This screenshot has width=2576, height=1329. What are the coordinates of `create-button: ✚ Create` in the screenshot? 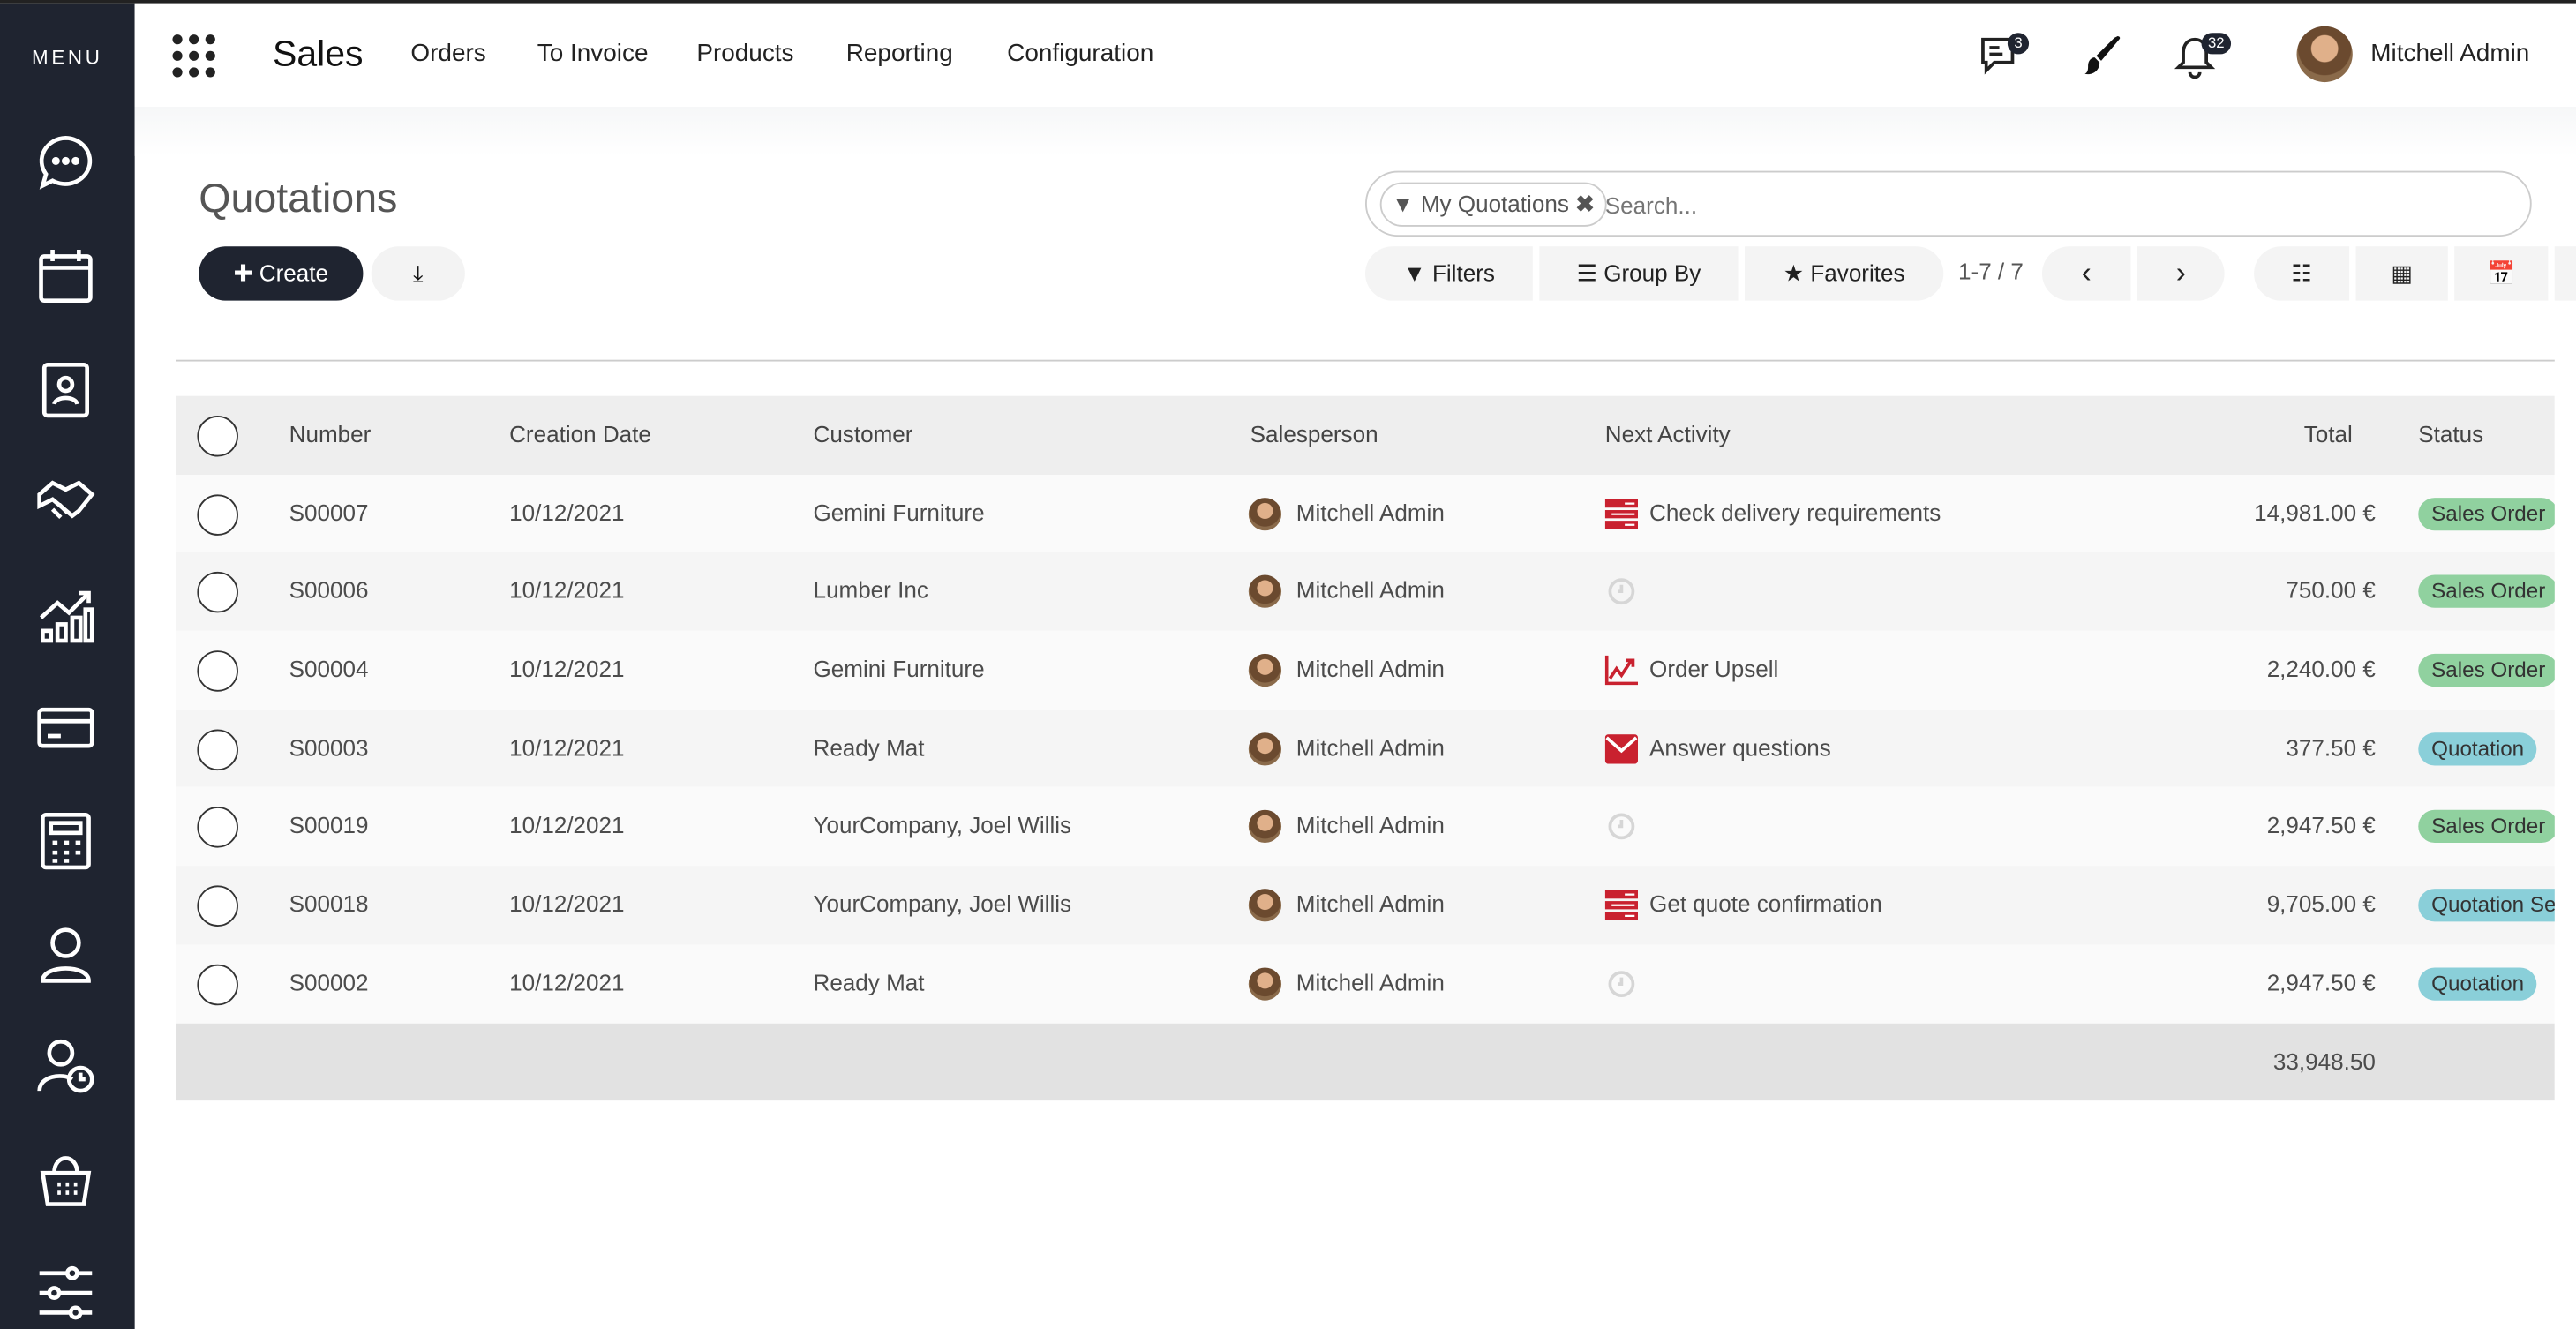 It's located at (281, 273).